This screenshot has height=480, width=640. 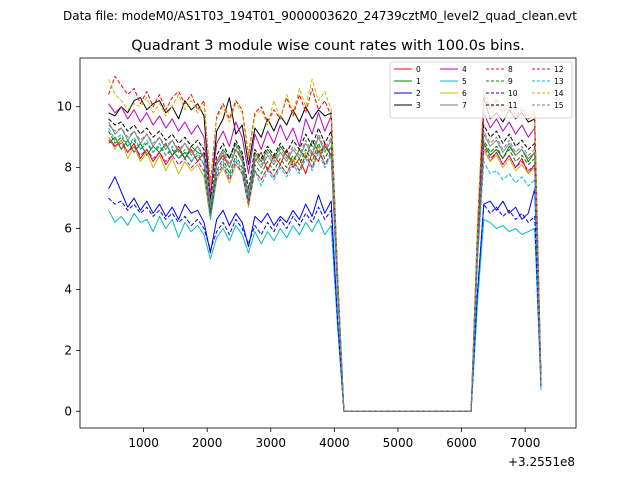 I want to click on legend-entry-13: 13, so click(x=548, y=81).